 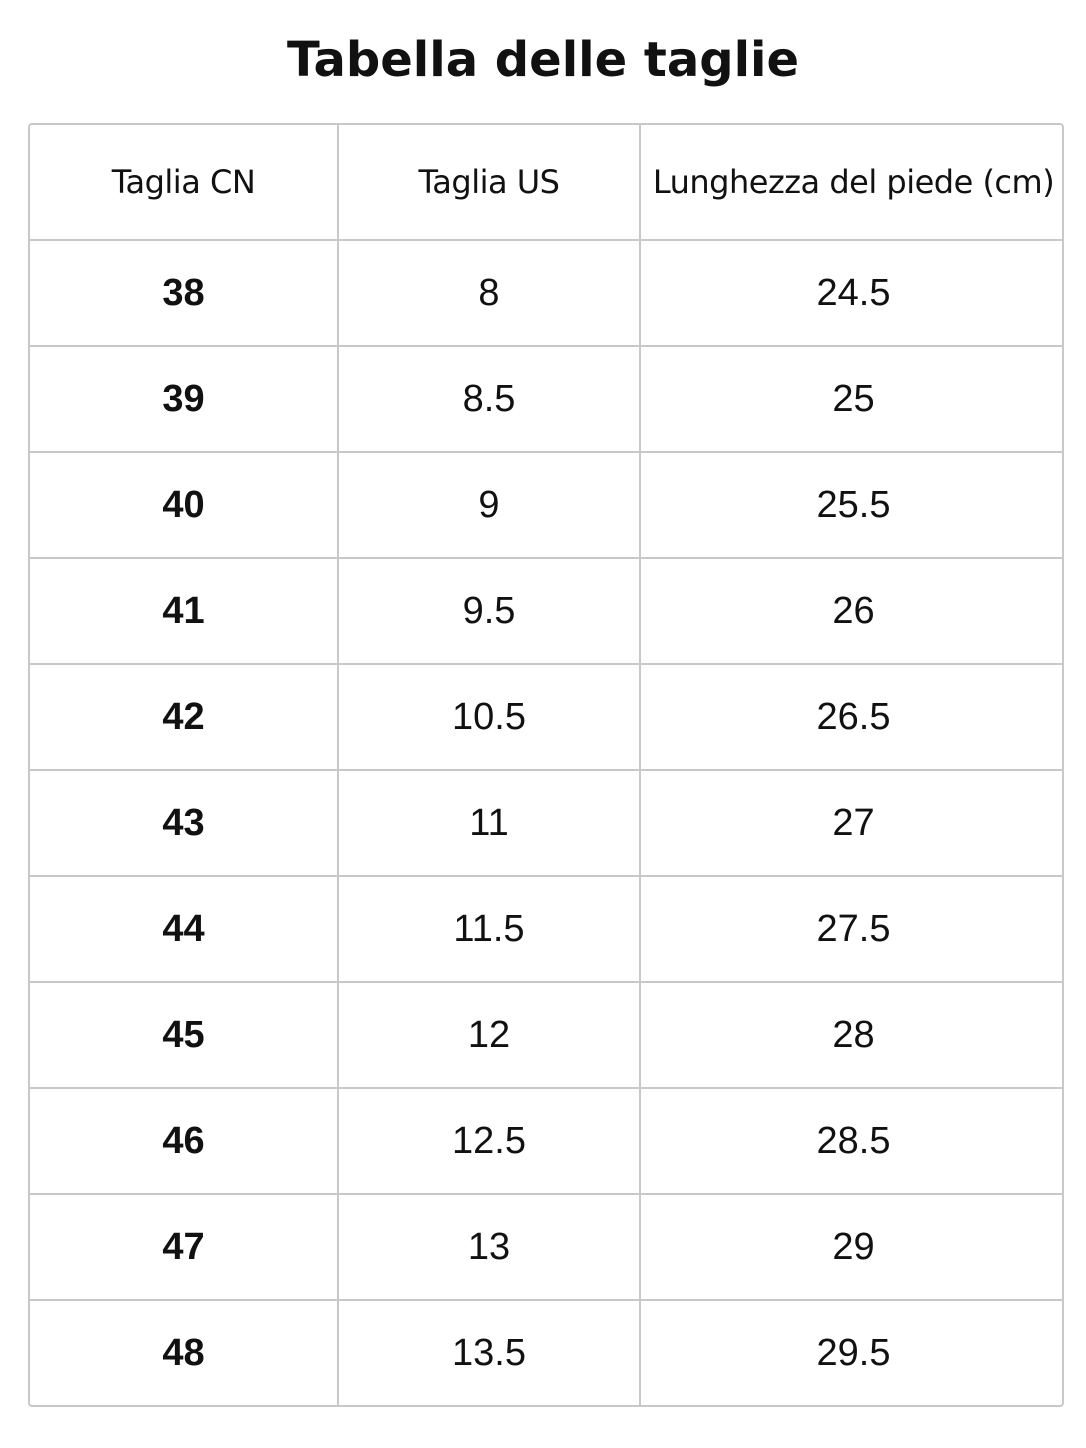 I want to click on table-cell: 40, so click(x=184, y=505).